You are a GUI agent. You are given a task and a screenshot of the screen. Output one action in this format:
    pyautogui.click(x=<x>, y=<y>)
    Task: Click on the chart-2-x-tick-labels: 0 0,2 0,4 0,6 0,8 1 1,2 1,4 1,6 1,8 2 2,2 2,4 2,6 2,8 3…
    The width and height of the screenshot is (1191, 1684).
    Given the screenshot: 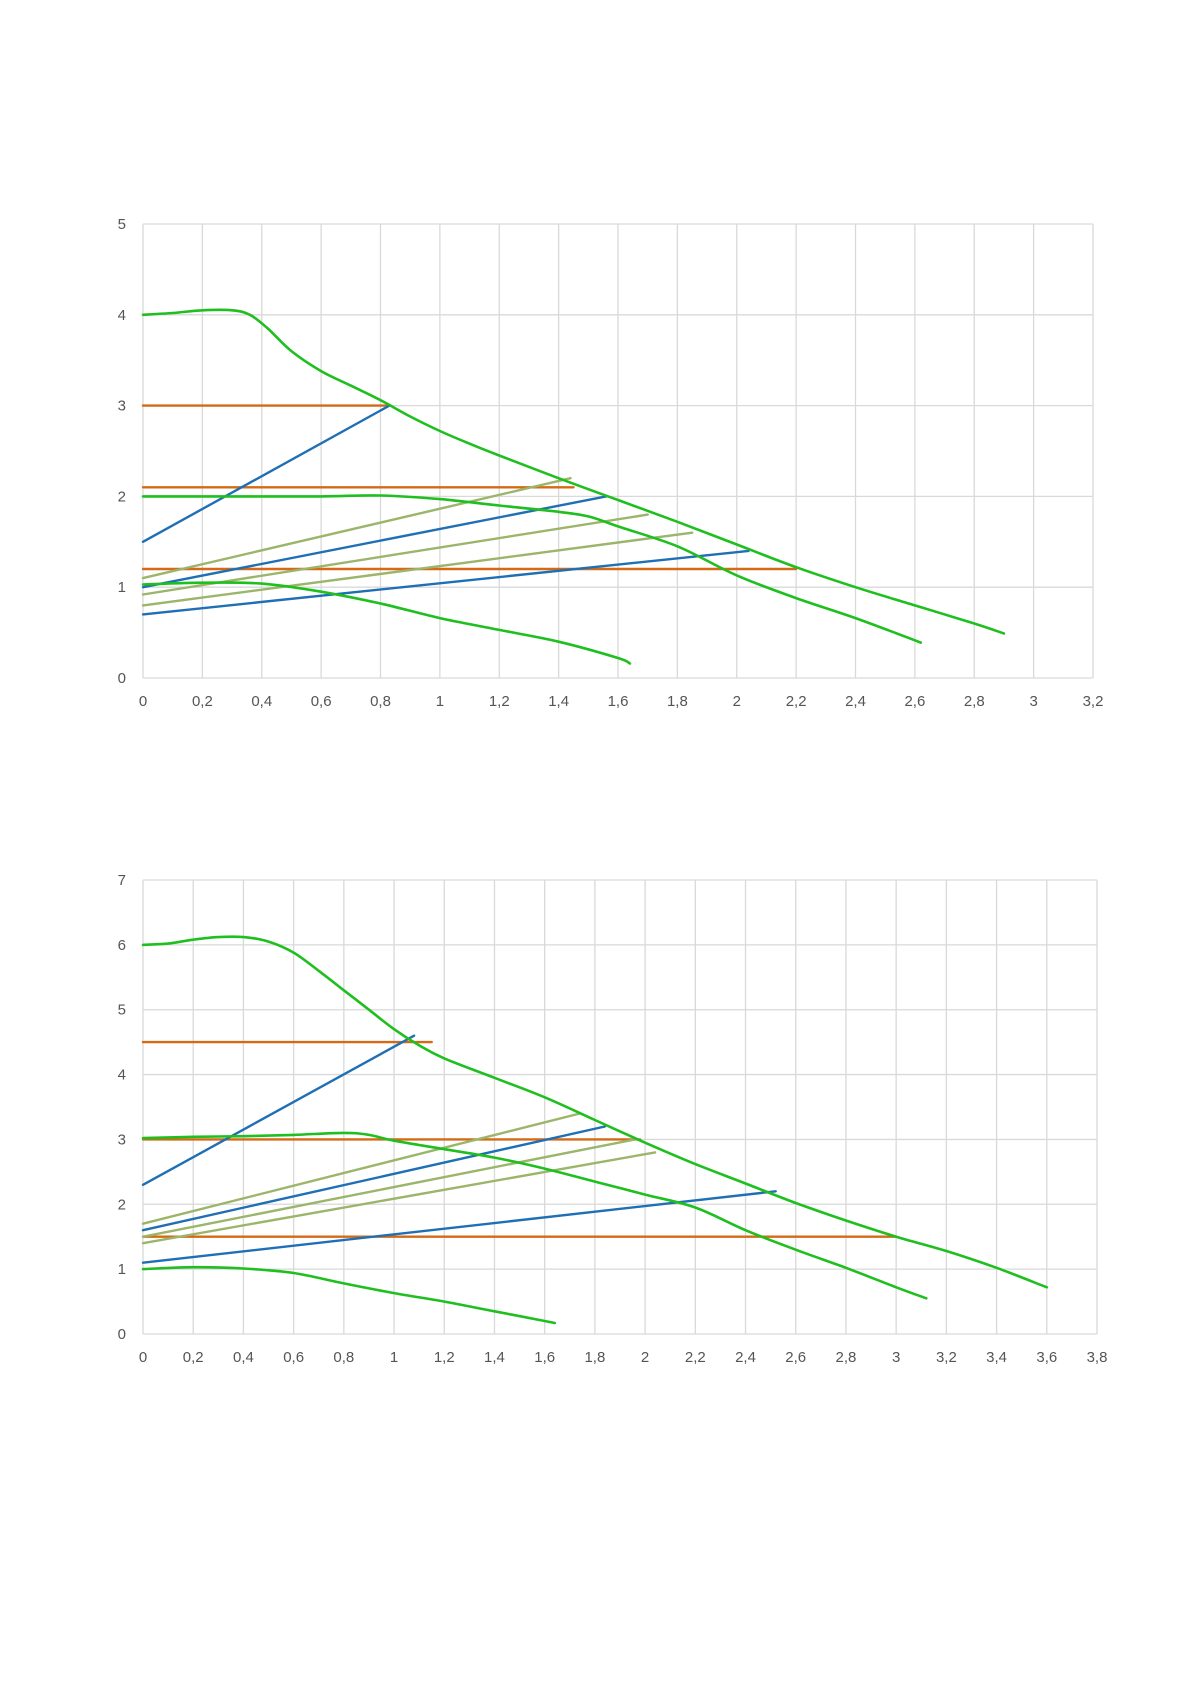 What is the action you would take?
    pyautogui.click(x=623, y=1357)
    